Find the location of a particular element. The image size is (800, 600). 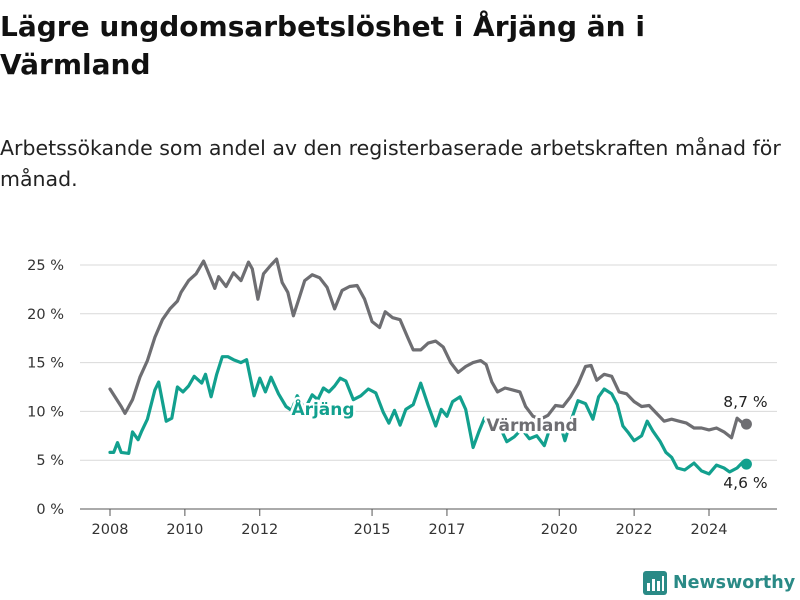

y-tick-label: 0 % is located at coordinates (50, 510).